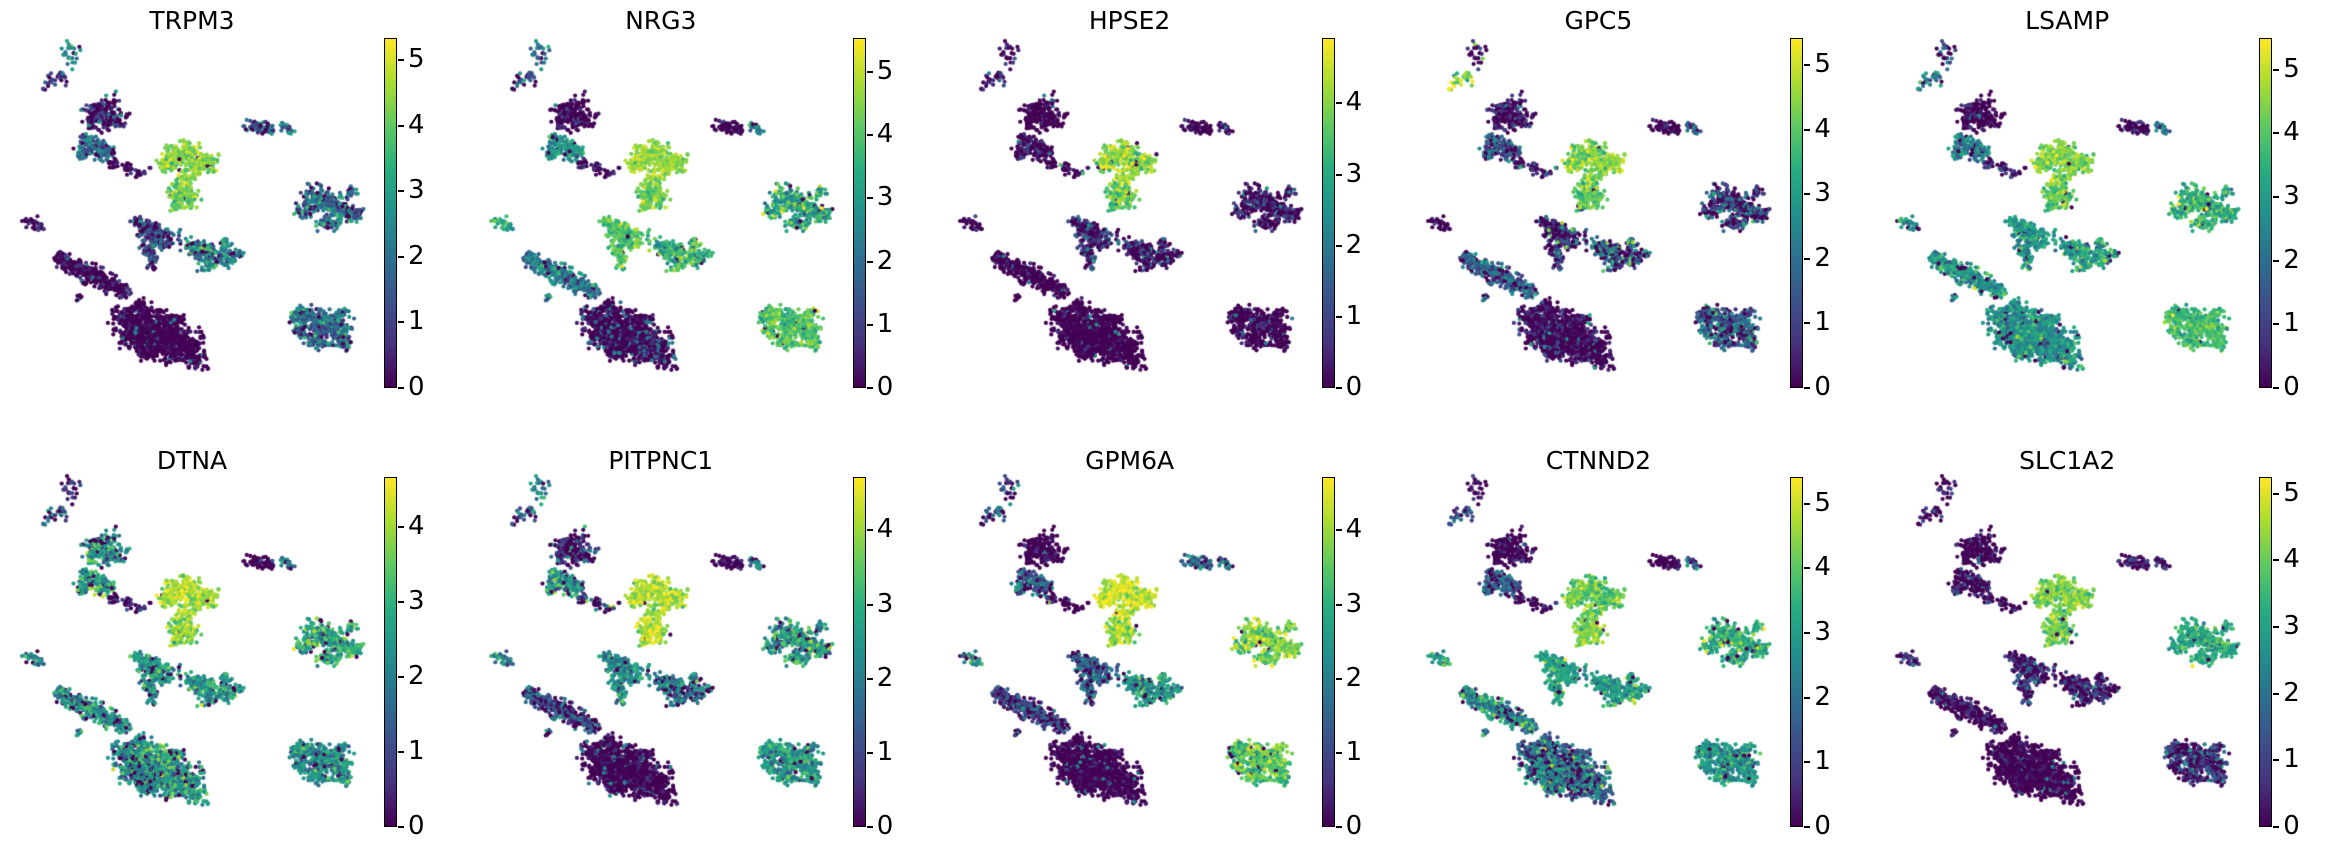  I want to click on feature-panel-lsamp: LSAMP012345, so click(2109, 213).